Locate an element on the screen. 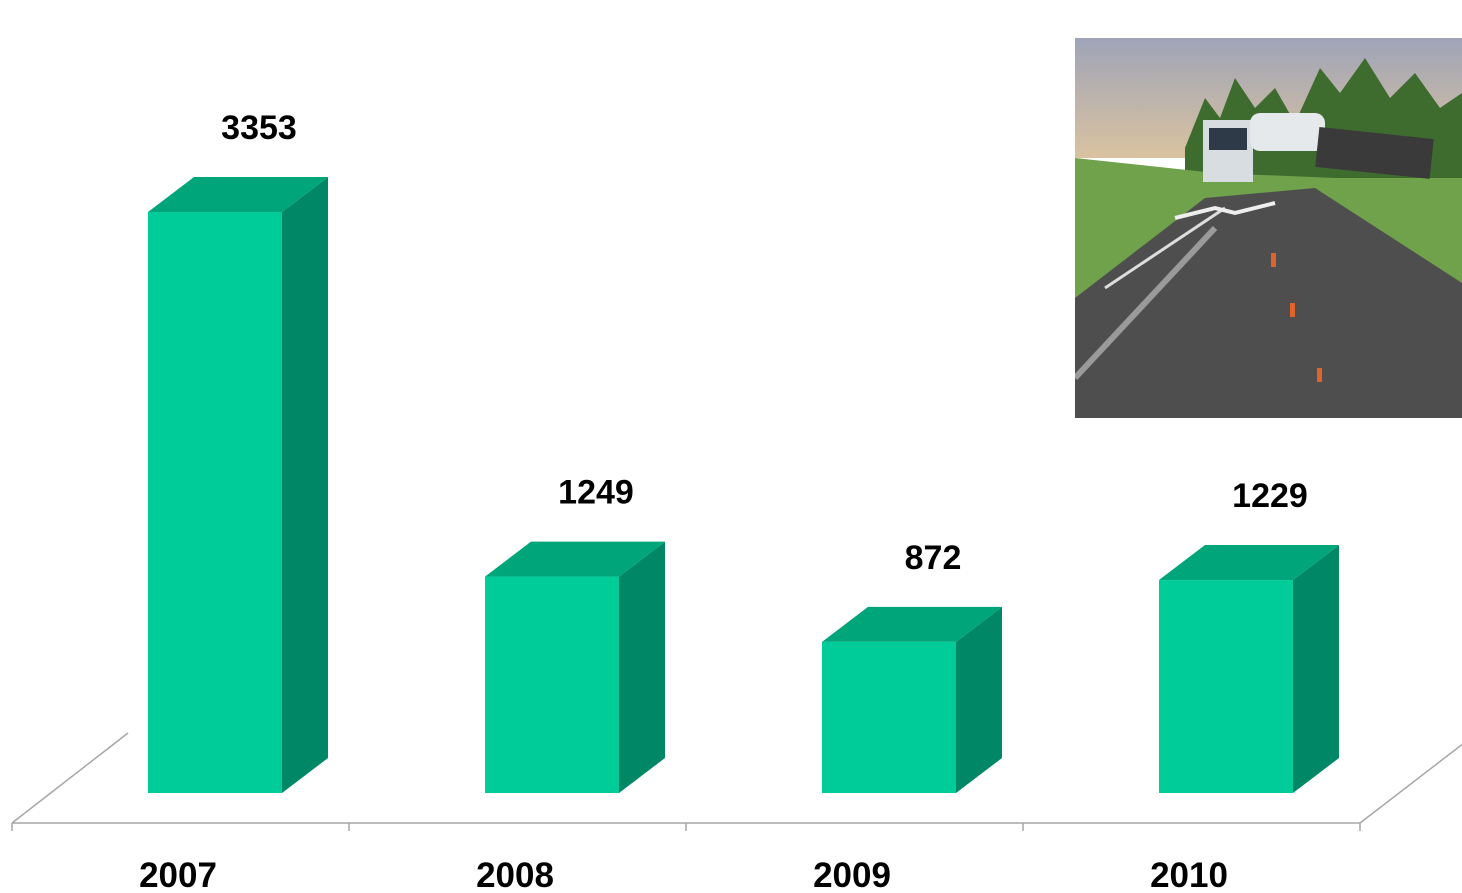  x-tick-labels: 2007 2008 2009 2010 is located at coordinates (683, 874).